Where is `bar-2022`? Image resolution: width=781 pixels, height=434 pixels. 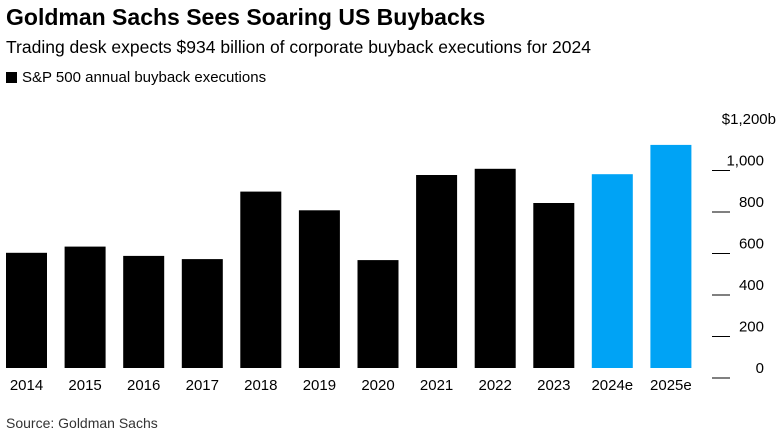
bar-2022 is located at coordinates (495, 268).